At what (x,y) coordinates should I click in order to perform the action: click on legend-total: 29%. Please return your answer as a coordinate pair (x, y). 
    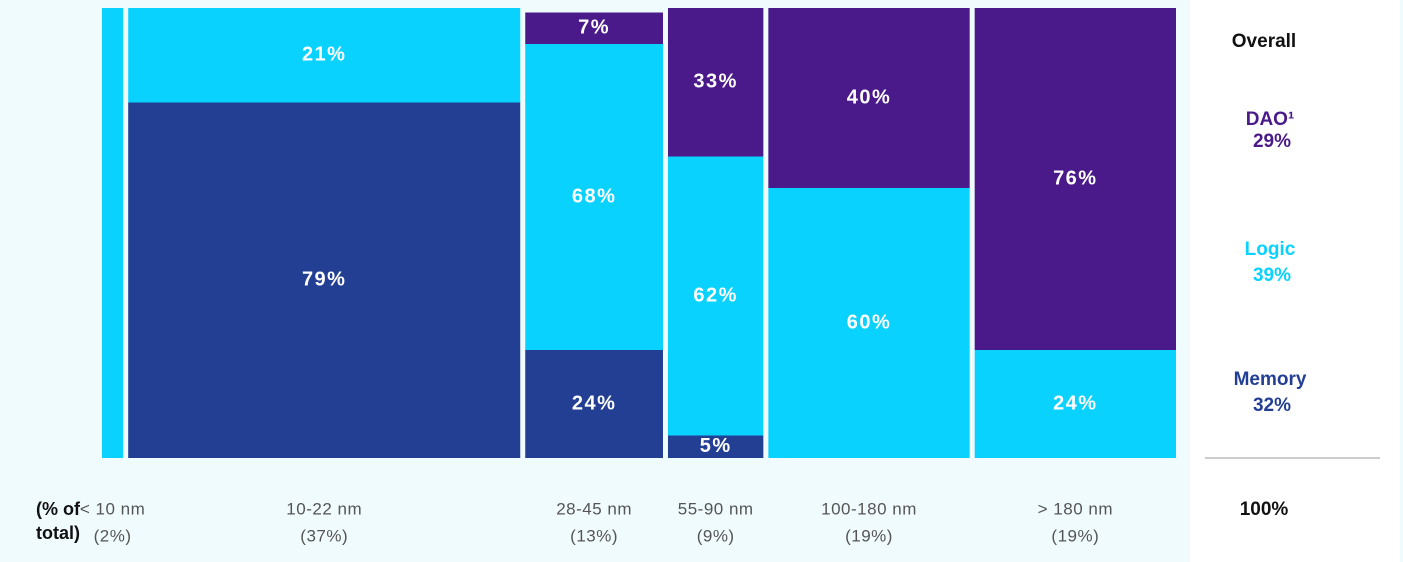
    Looking at the image, I should click on (1272, 141).